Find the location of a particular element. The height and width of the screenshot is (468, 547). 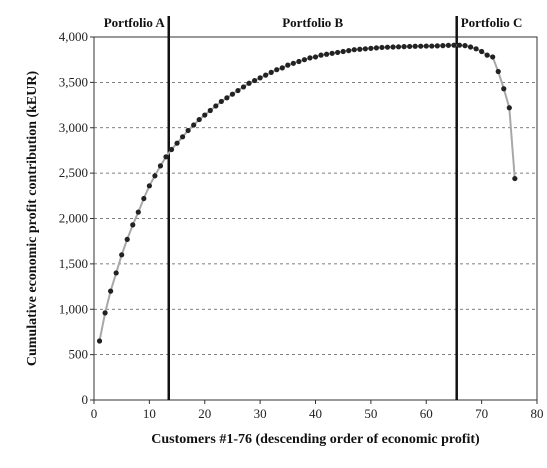

y-tick-label: 0 is located at coordinates (85, 399).